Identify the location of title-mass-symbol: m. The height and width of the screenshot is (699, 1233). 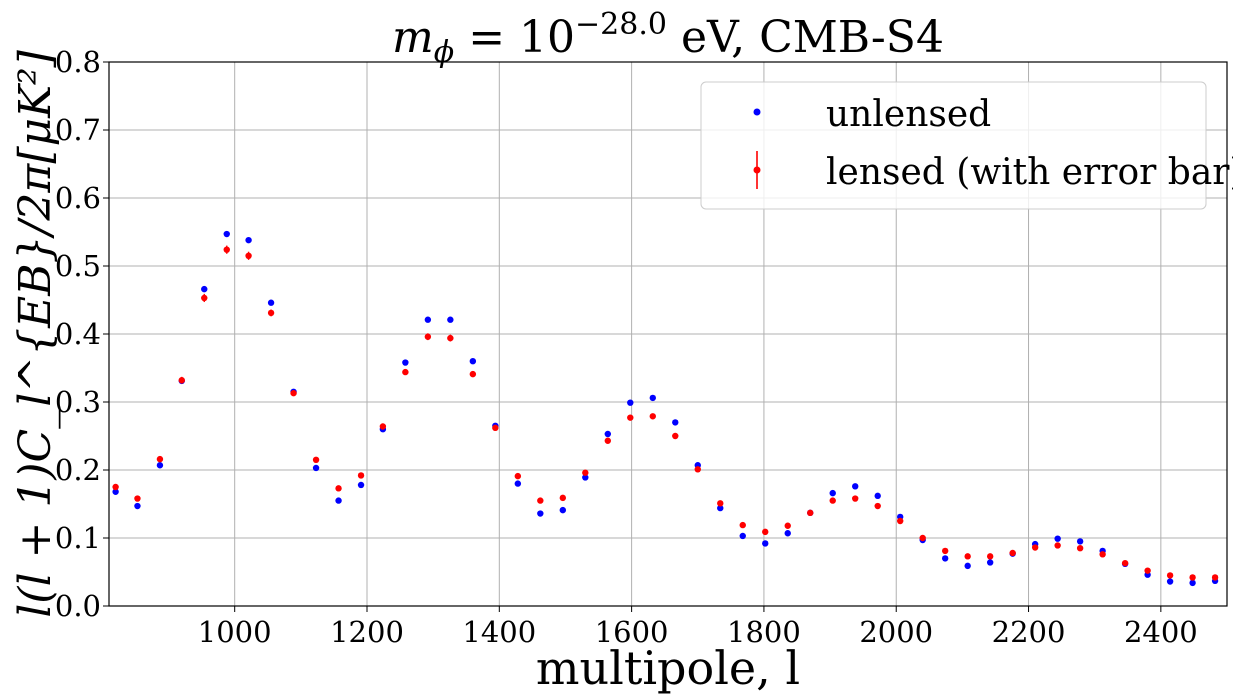
(413, 37).